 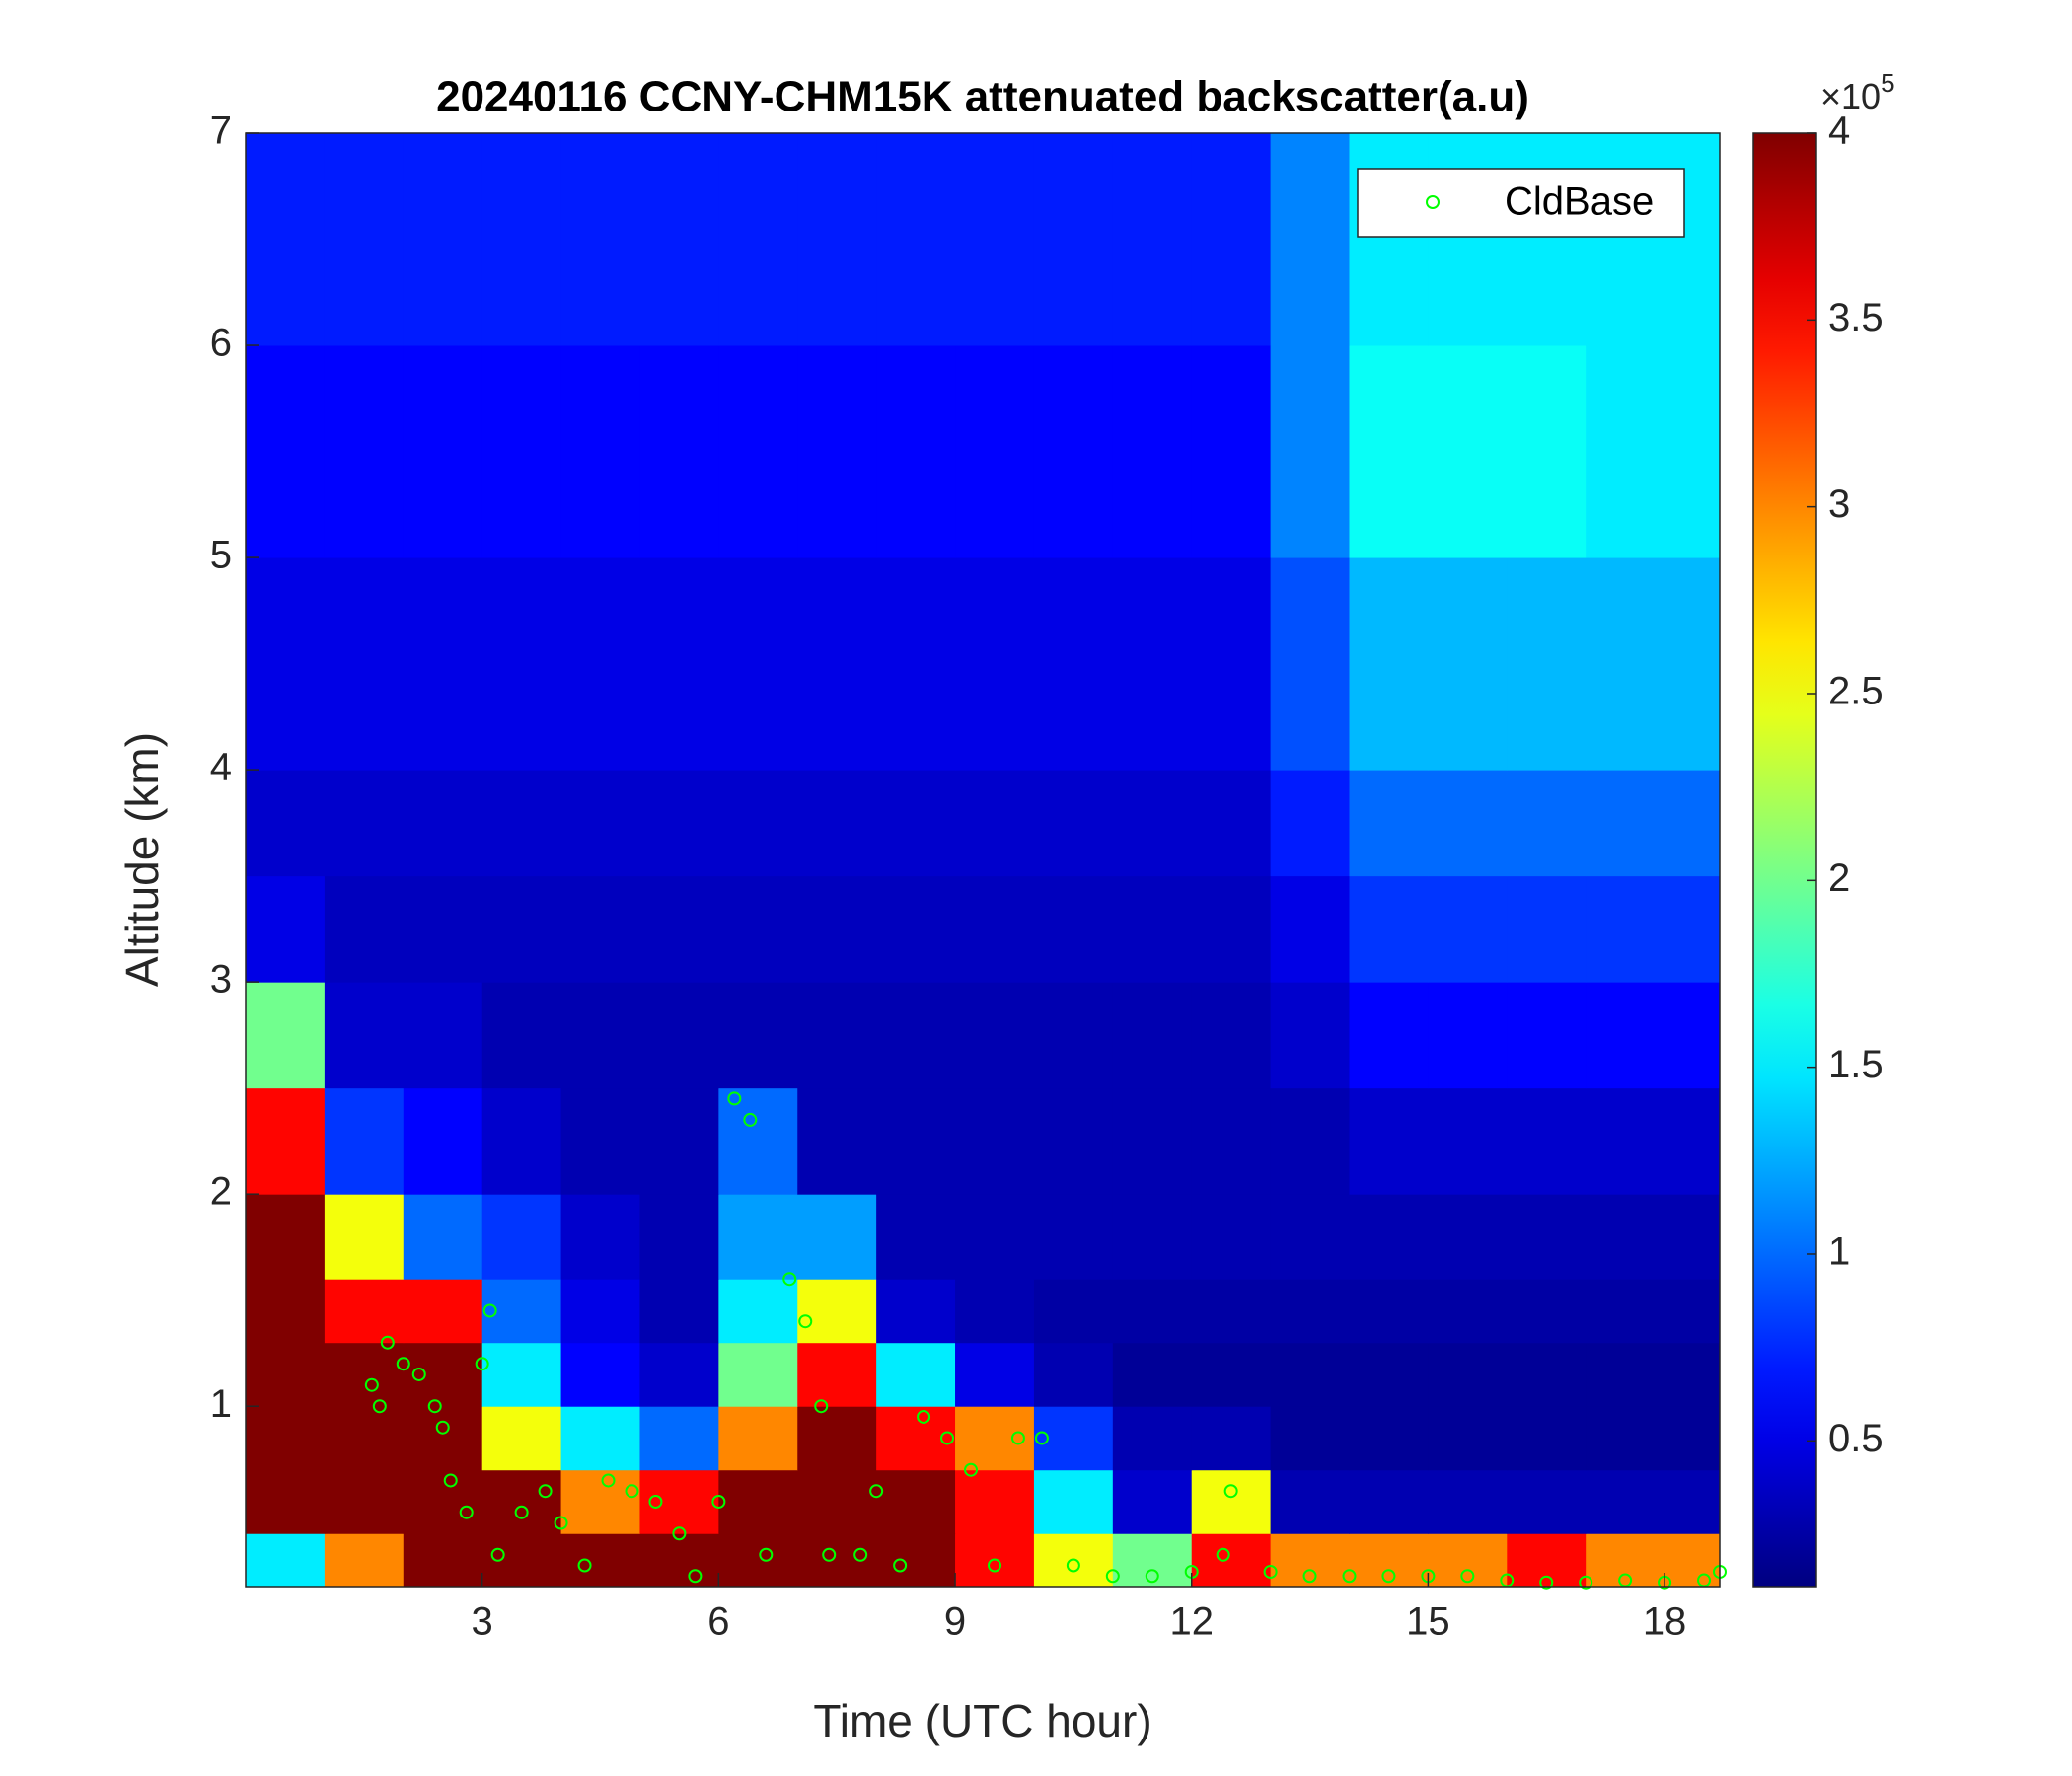 What do you see at coordinates (1856, 692) in the screenshot?
I see `colorbar-tick-label: 2.5` at bounding box center [1856, 692].